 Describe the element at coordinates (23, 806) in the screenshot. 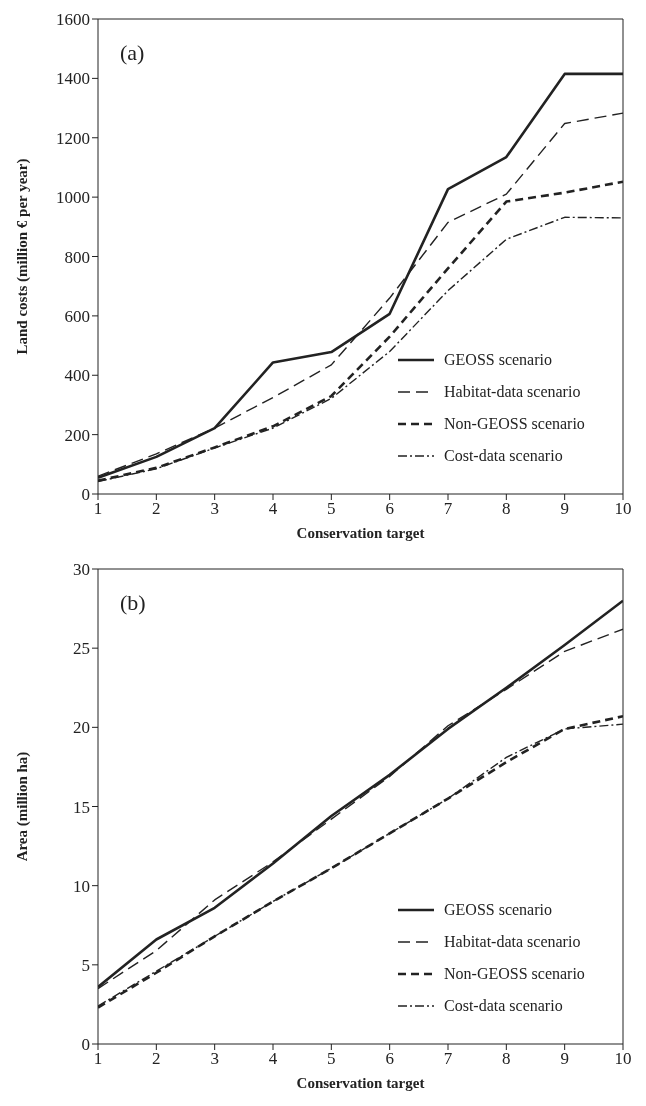

I see `y-axis-title: Area (million ha)` at that location.